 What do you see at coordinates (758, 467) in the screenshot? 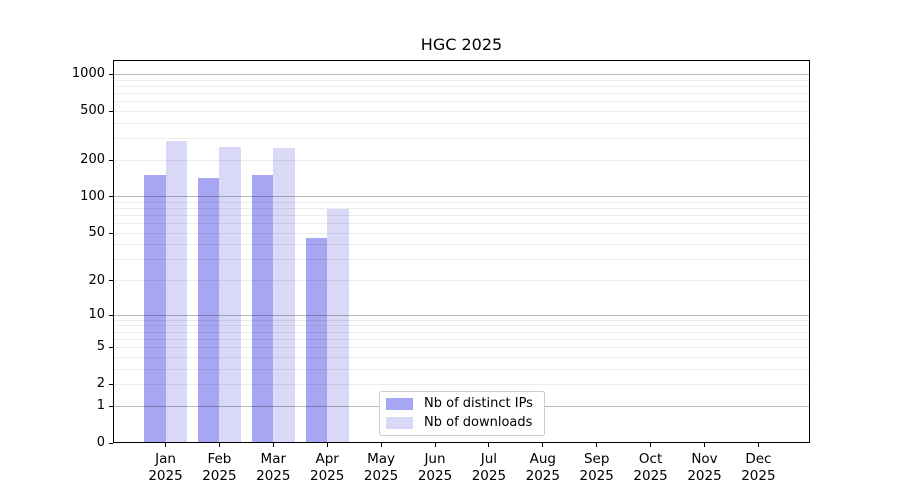
I see `x-tick-label-dec: Dec 2025` at bounding box center [758, 467].